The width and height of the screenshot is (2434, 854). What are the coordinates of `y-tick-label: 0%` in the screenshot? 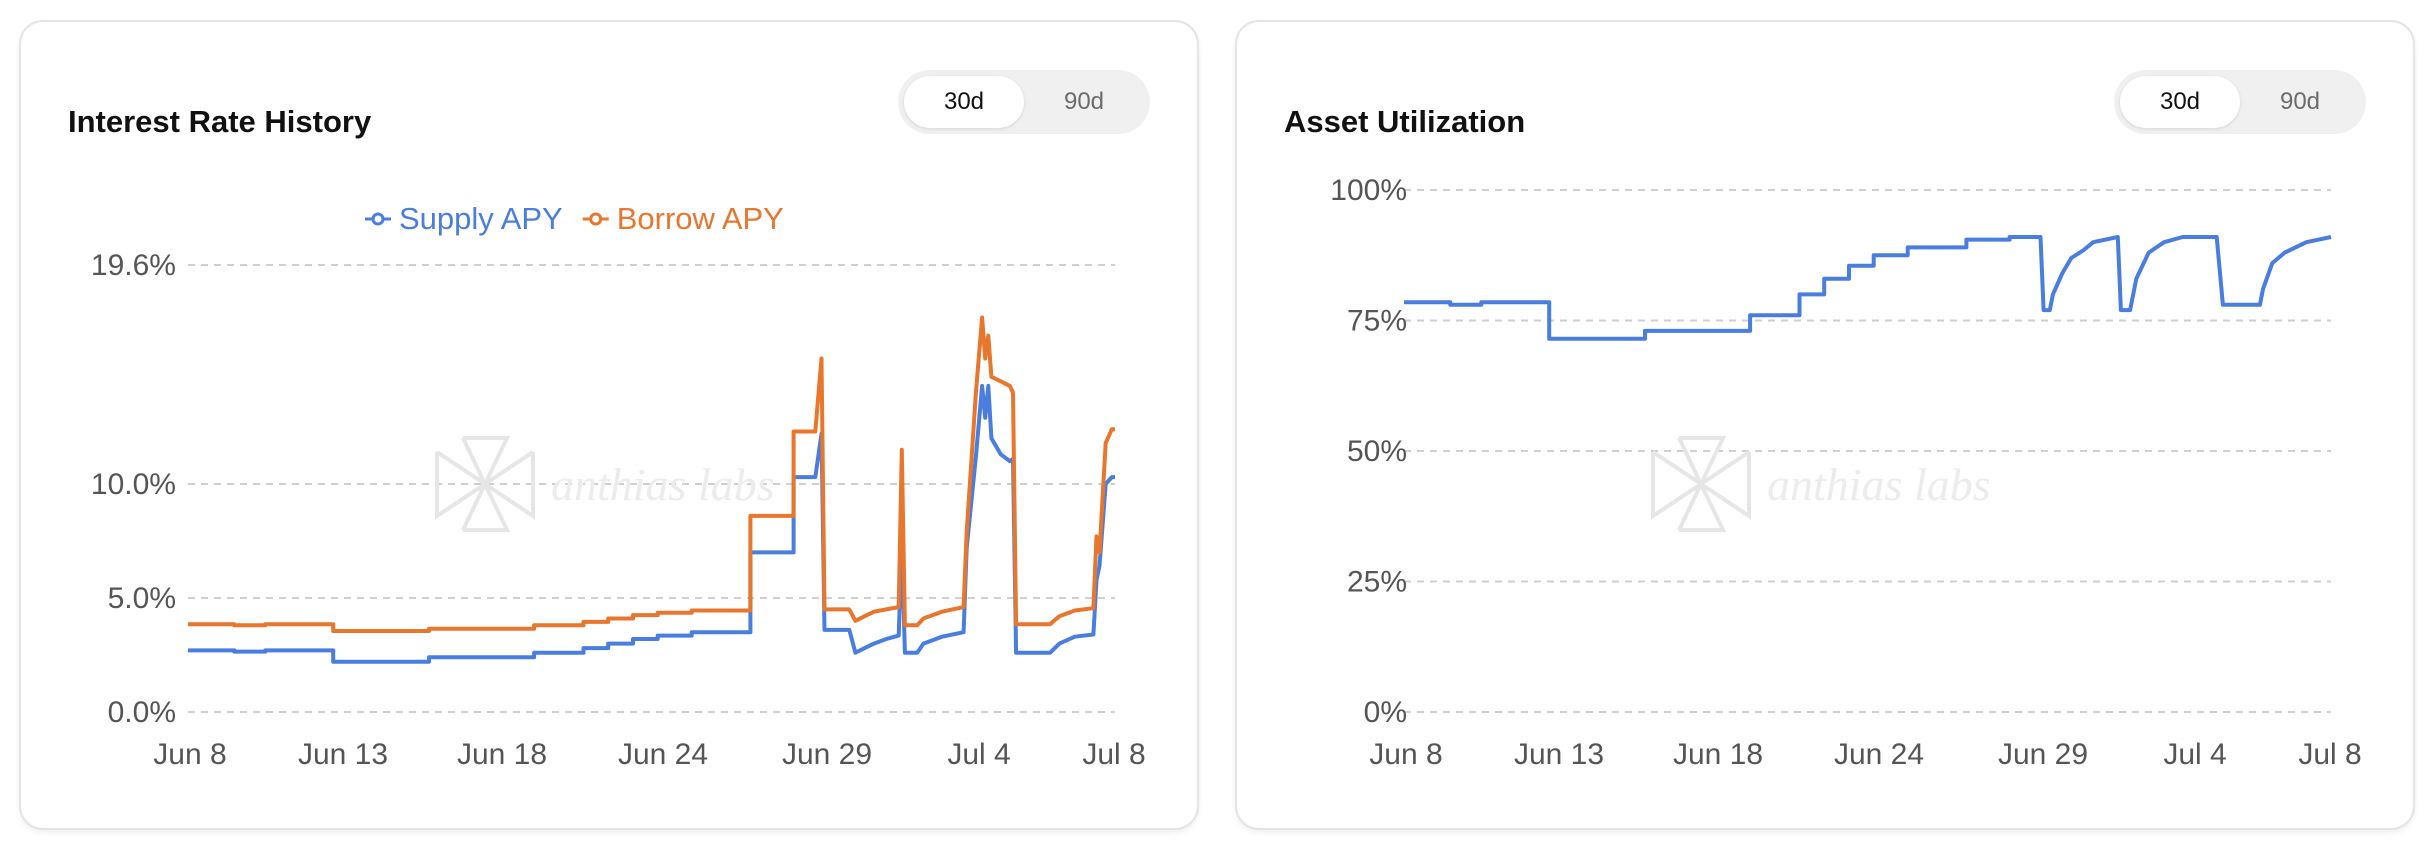 It's located at (1385, 712).